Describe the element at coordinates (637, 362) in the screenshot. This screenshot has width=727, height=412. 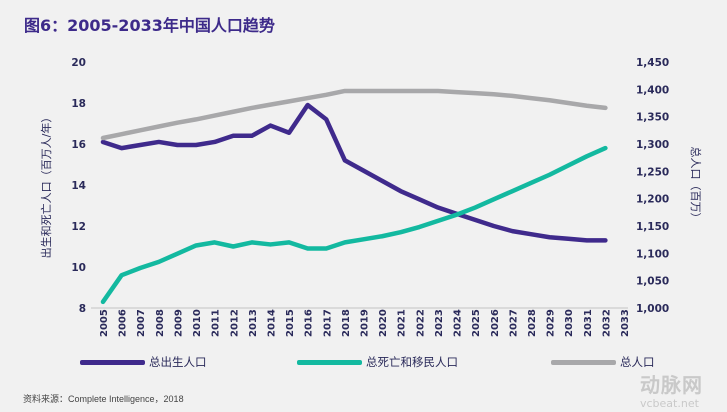
I see `legend-label: 总人口` at that location.